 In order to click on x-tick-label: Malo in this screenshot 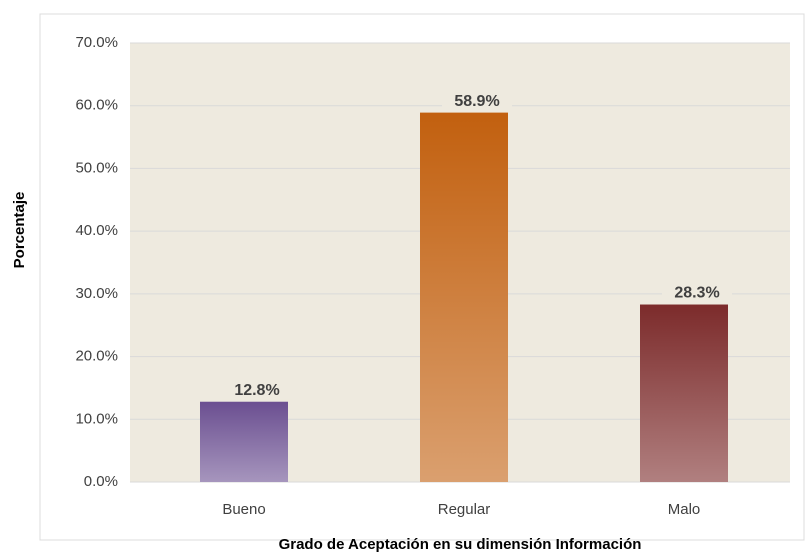, I will do `click(684, 509)`.